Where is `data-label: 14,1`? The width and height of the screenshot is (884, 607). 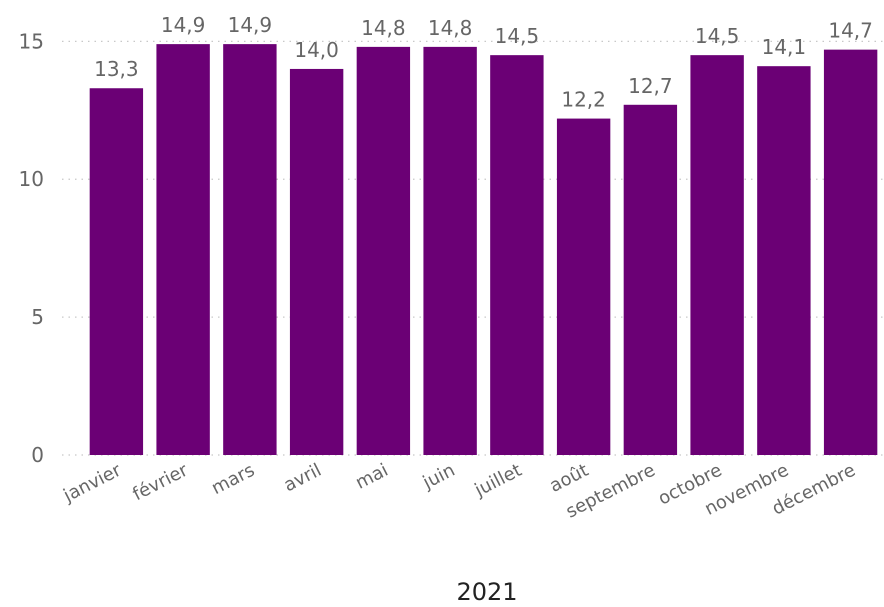 data-label: 14,1 is located at coordinates (784, 47).